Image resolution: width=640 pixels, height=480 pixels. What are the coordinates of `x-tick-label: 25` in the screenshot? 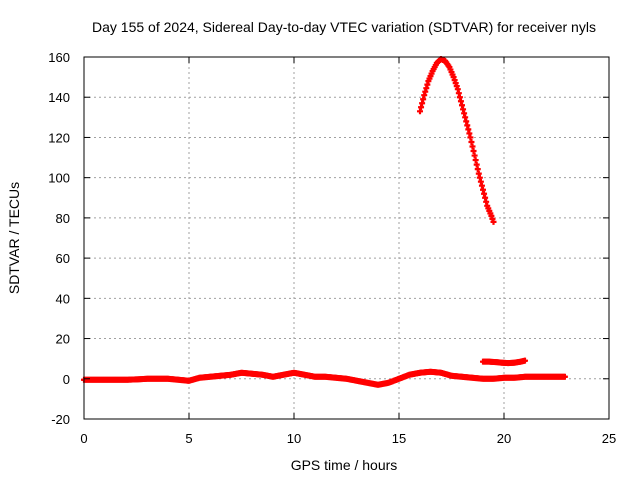 It's located at (609, 438).